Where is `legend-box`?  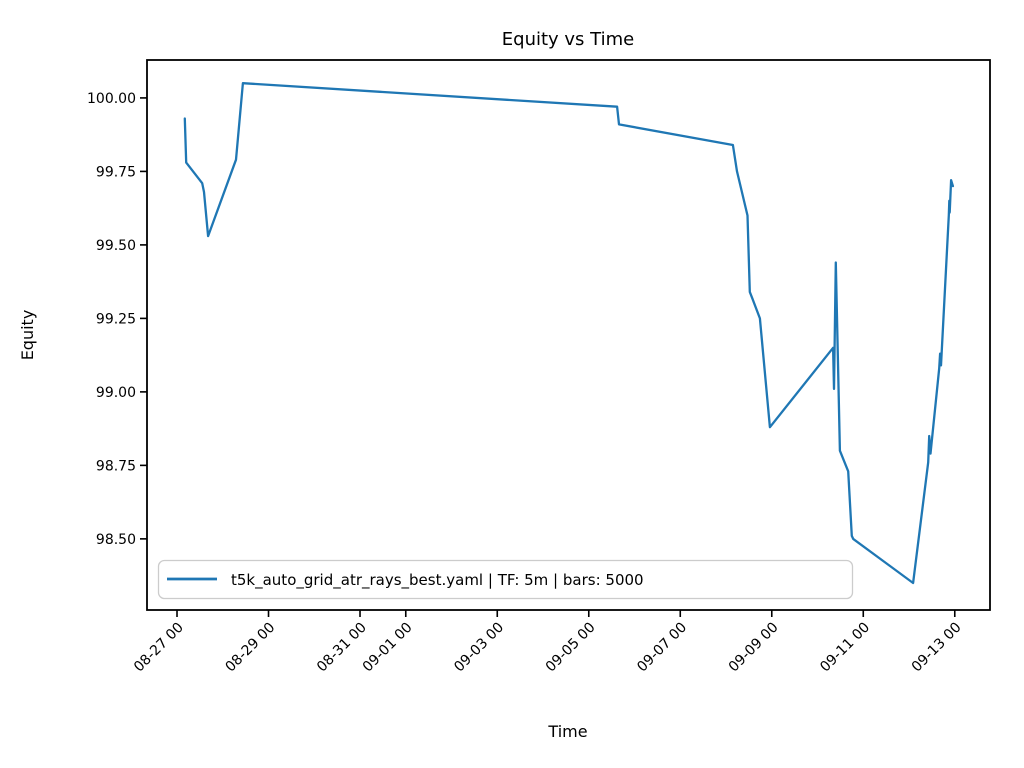
legend-box is located at coordinates (505, 579).